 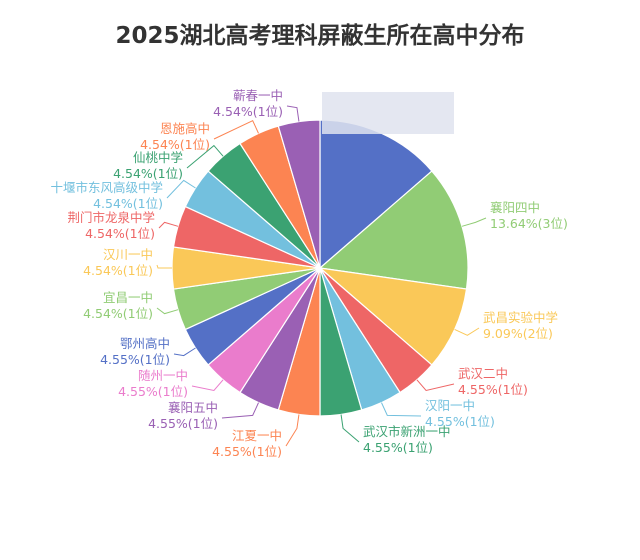 I want to click on slice-label: 蕲春一中, so click(x=258, y=95).